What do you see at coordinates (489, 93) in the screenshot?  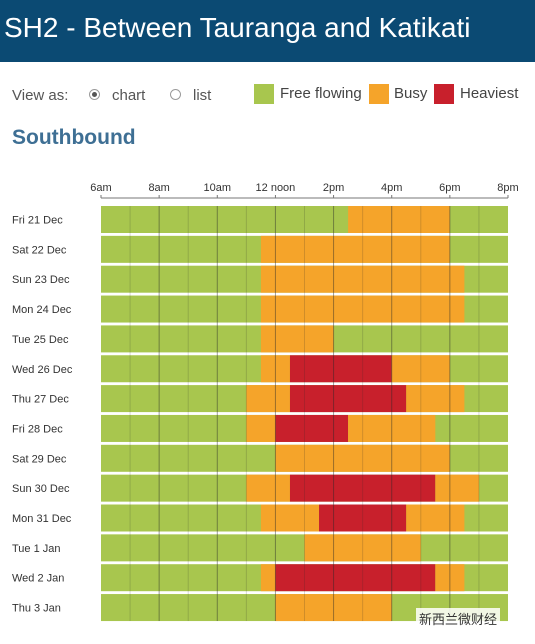 I see `legend-label-heavy: Heaviest` at bounding box center [489, 93].